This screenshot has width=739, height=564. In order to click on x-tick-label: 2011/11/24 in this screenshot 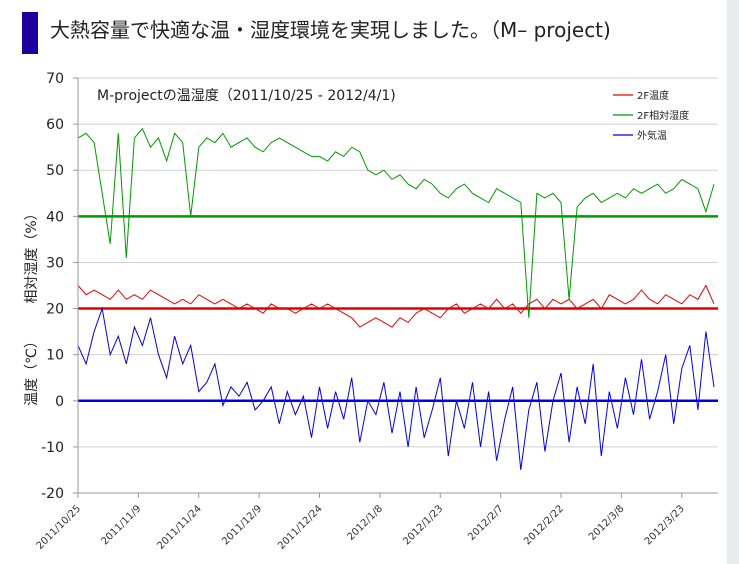, I will do `click(179, 527)`.